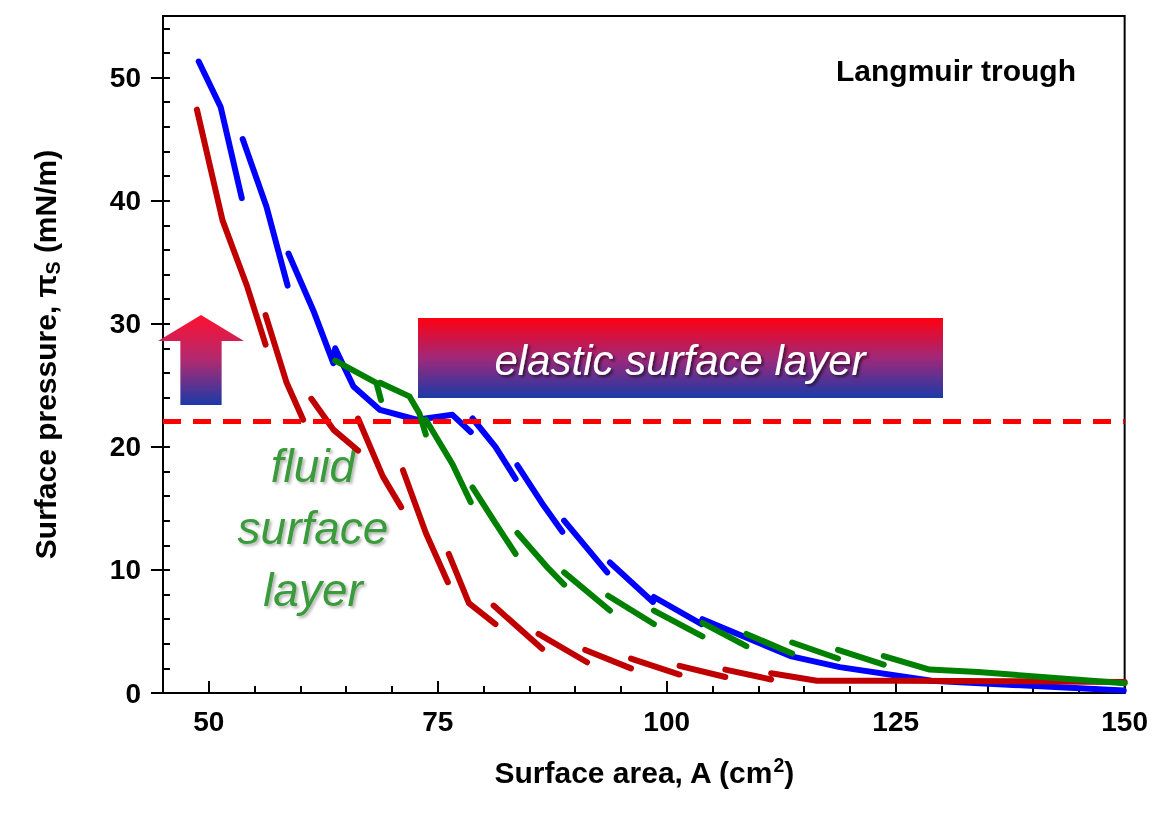 The image size is (1159, 823). Describe the element at coordinates (896, 721) in the screenshot. I see `x-tick-label: 125` at that location.